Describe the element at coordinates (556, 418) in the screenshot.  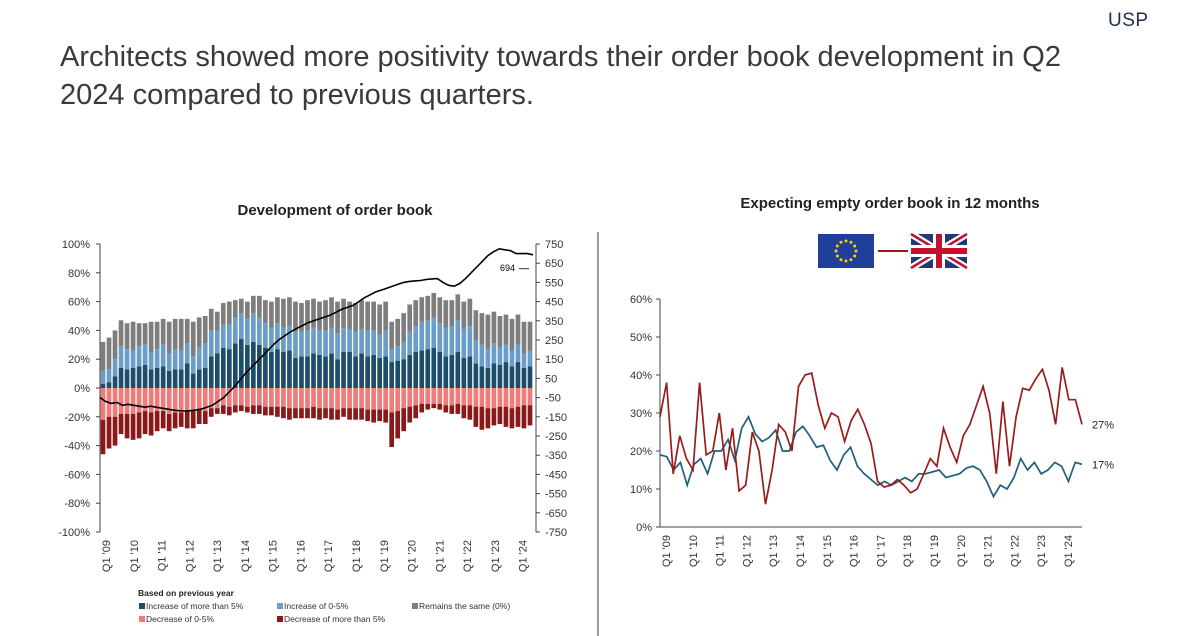
I see `right-axis-tick-label: -150` at that location.